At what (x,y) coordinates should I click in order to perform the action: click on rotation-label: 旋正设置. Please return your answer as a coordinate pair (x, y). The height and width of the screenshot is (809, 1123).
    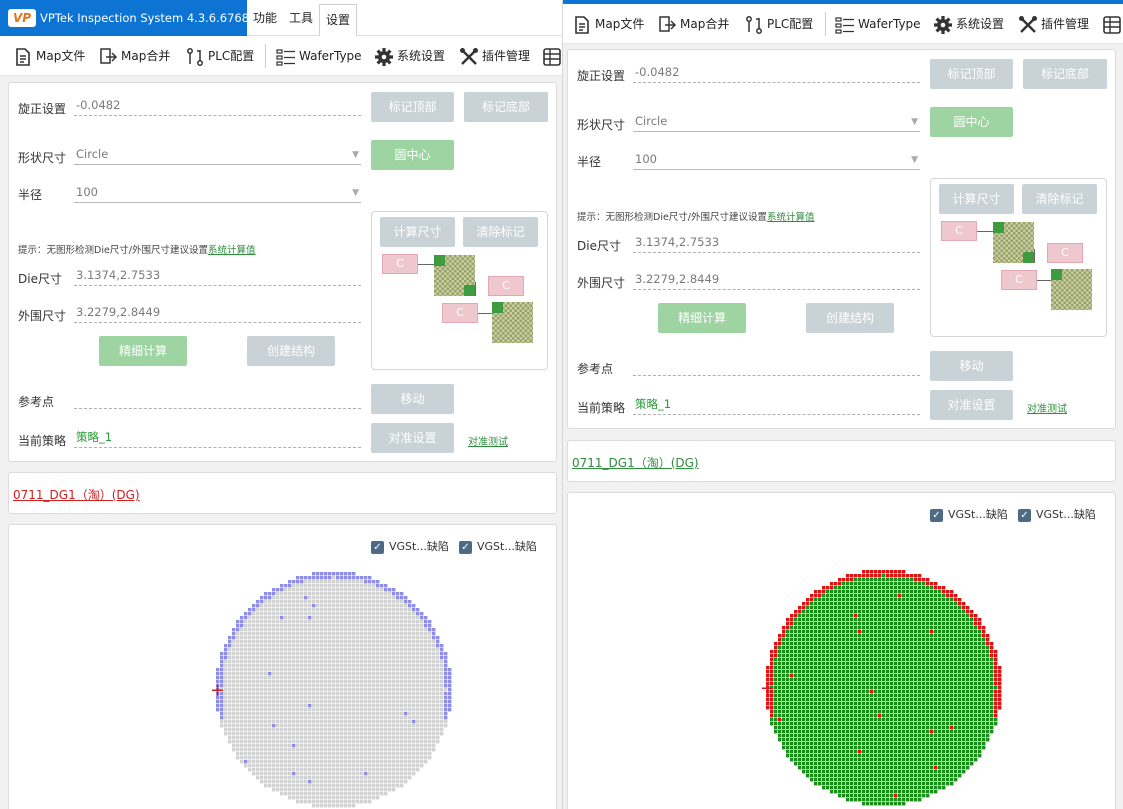
    Looking at the image, I should click on (42, 109).